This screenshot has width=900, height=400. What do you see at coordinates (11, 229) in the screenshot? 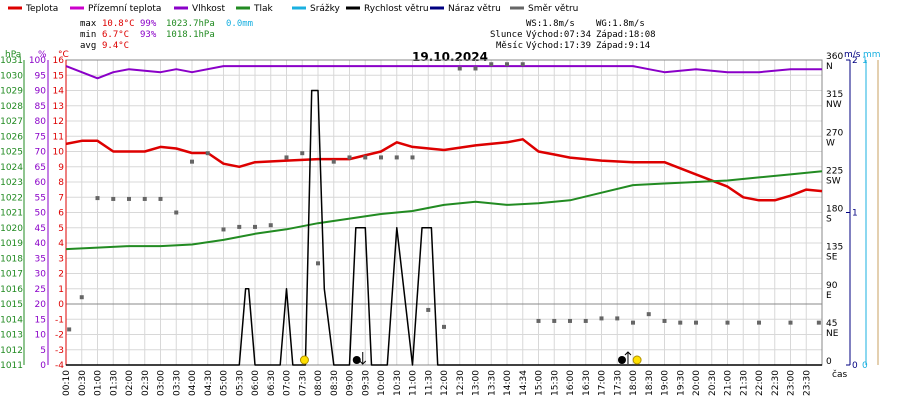
I see `pressure-tick-label: 1020` at bounding box center [11, 229].